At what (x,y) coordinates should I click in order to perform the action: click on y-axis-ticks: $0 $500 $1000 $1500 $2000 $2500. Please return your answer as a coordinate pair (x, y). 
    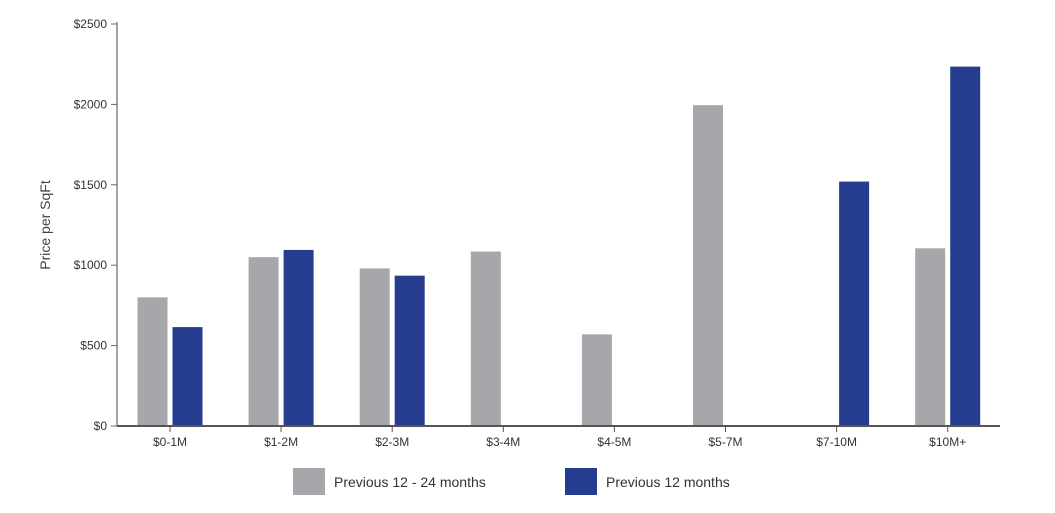
    Looking at the image, I should click on (95, 225).